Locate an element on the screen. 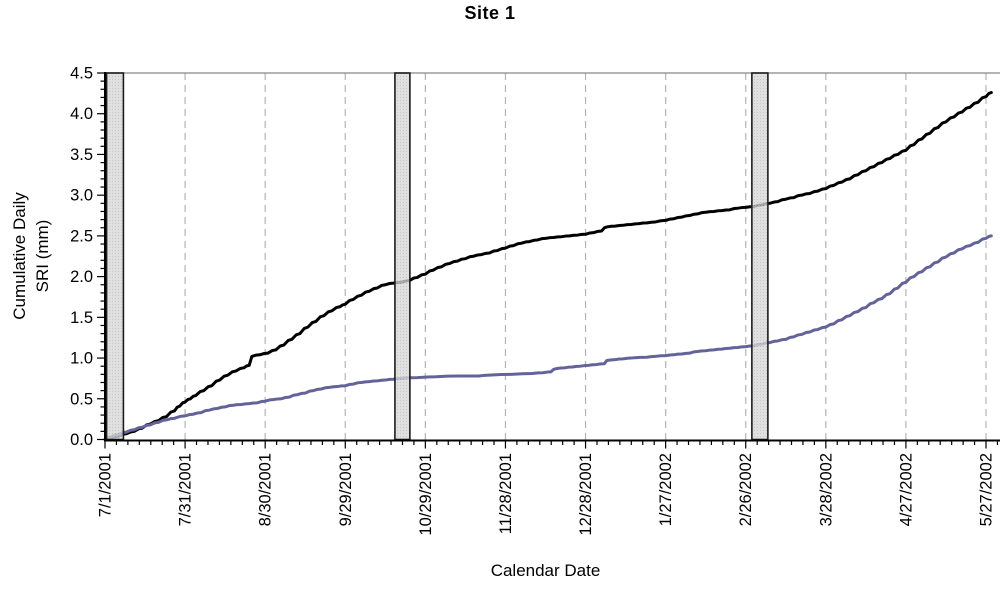  y-tick-label: 4.0 is located at coordinates (81, 114).